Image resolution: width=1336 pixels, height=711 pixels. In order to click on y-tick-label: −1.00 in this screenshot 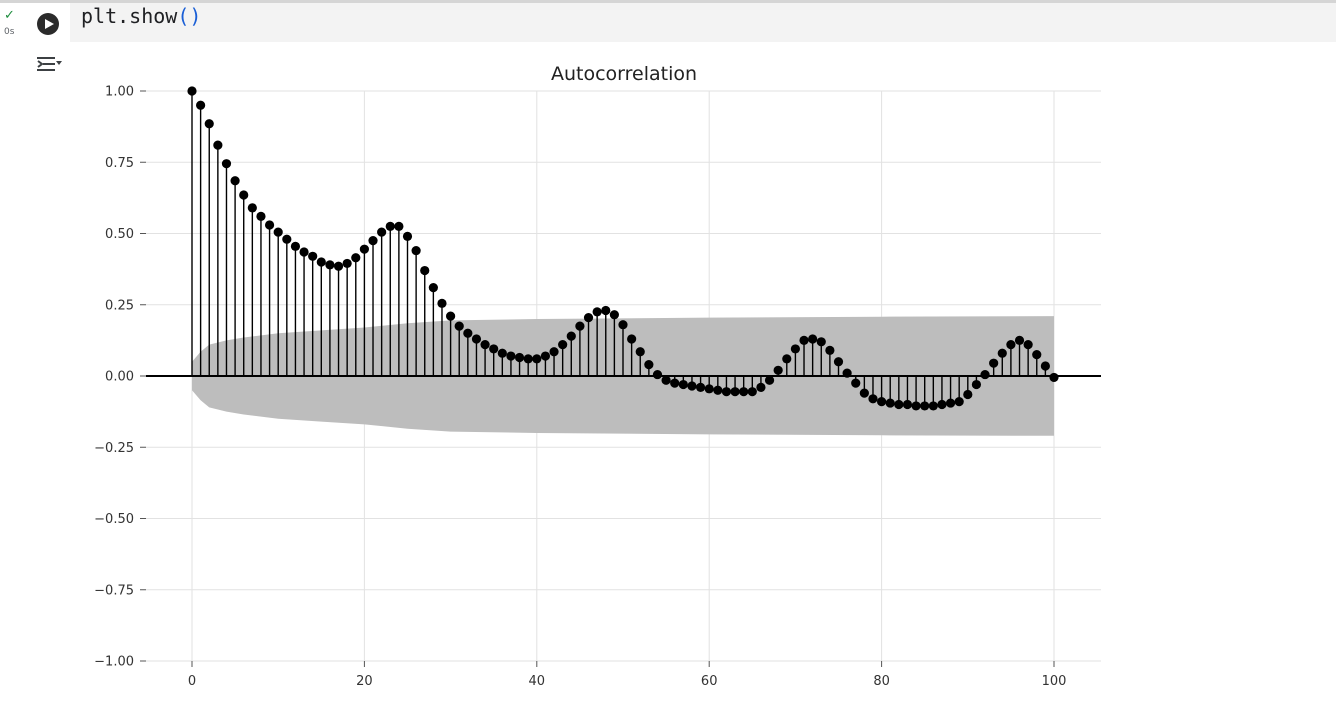, I will do `click(114, 662)`.